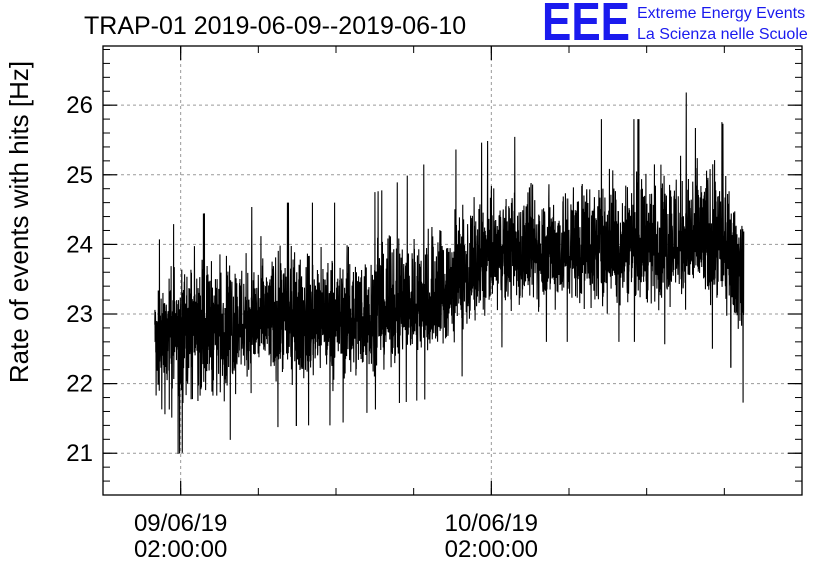 The width and height of the screenshot is (836, 572). I want to click on chart-title: TRAP-01 2019-06-09--2019-06-10, so click(275, 26).